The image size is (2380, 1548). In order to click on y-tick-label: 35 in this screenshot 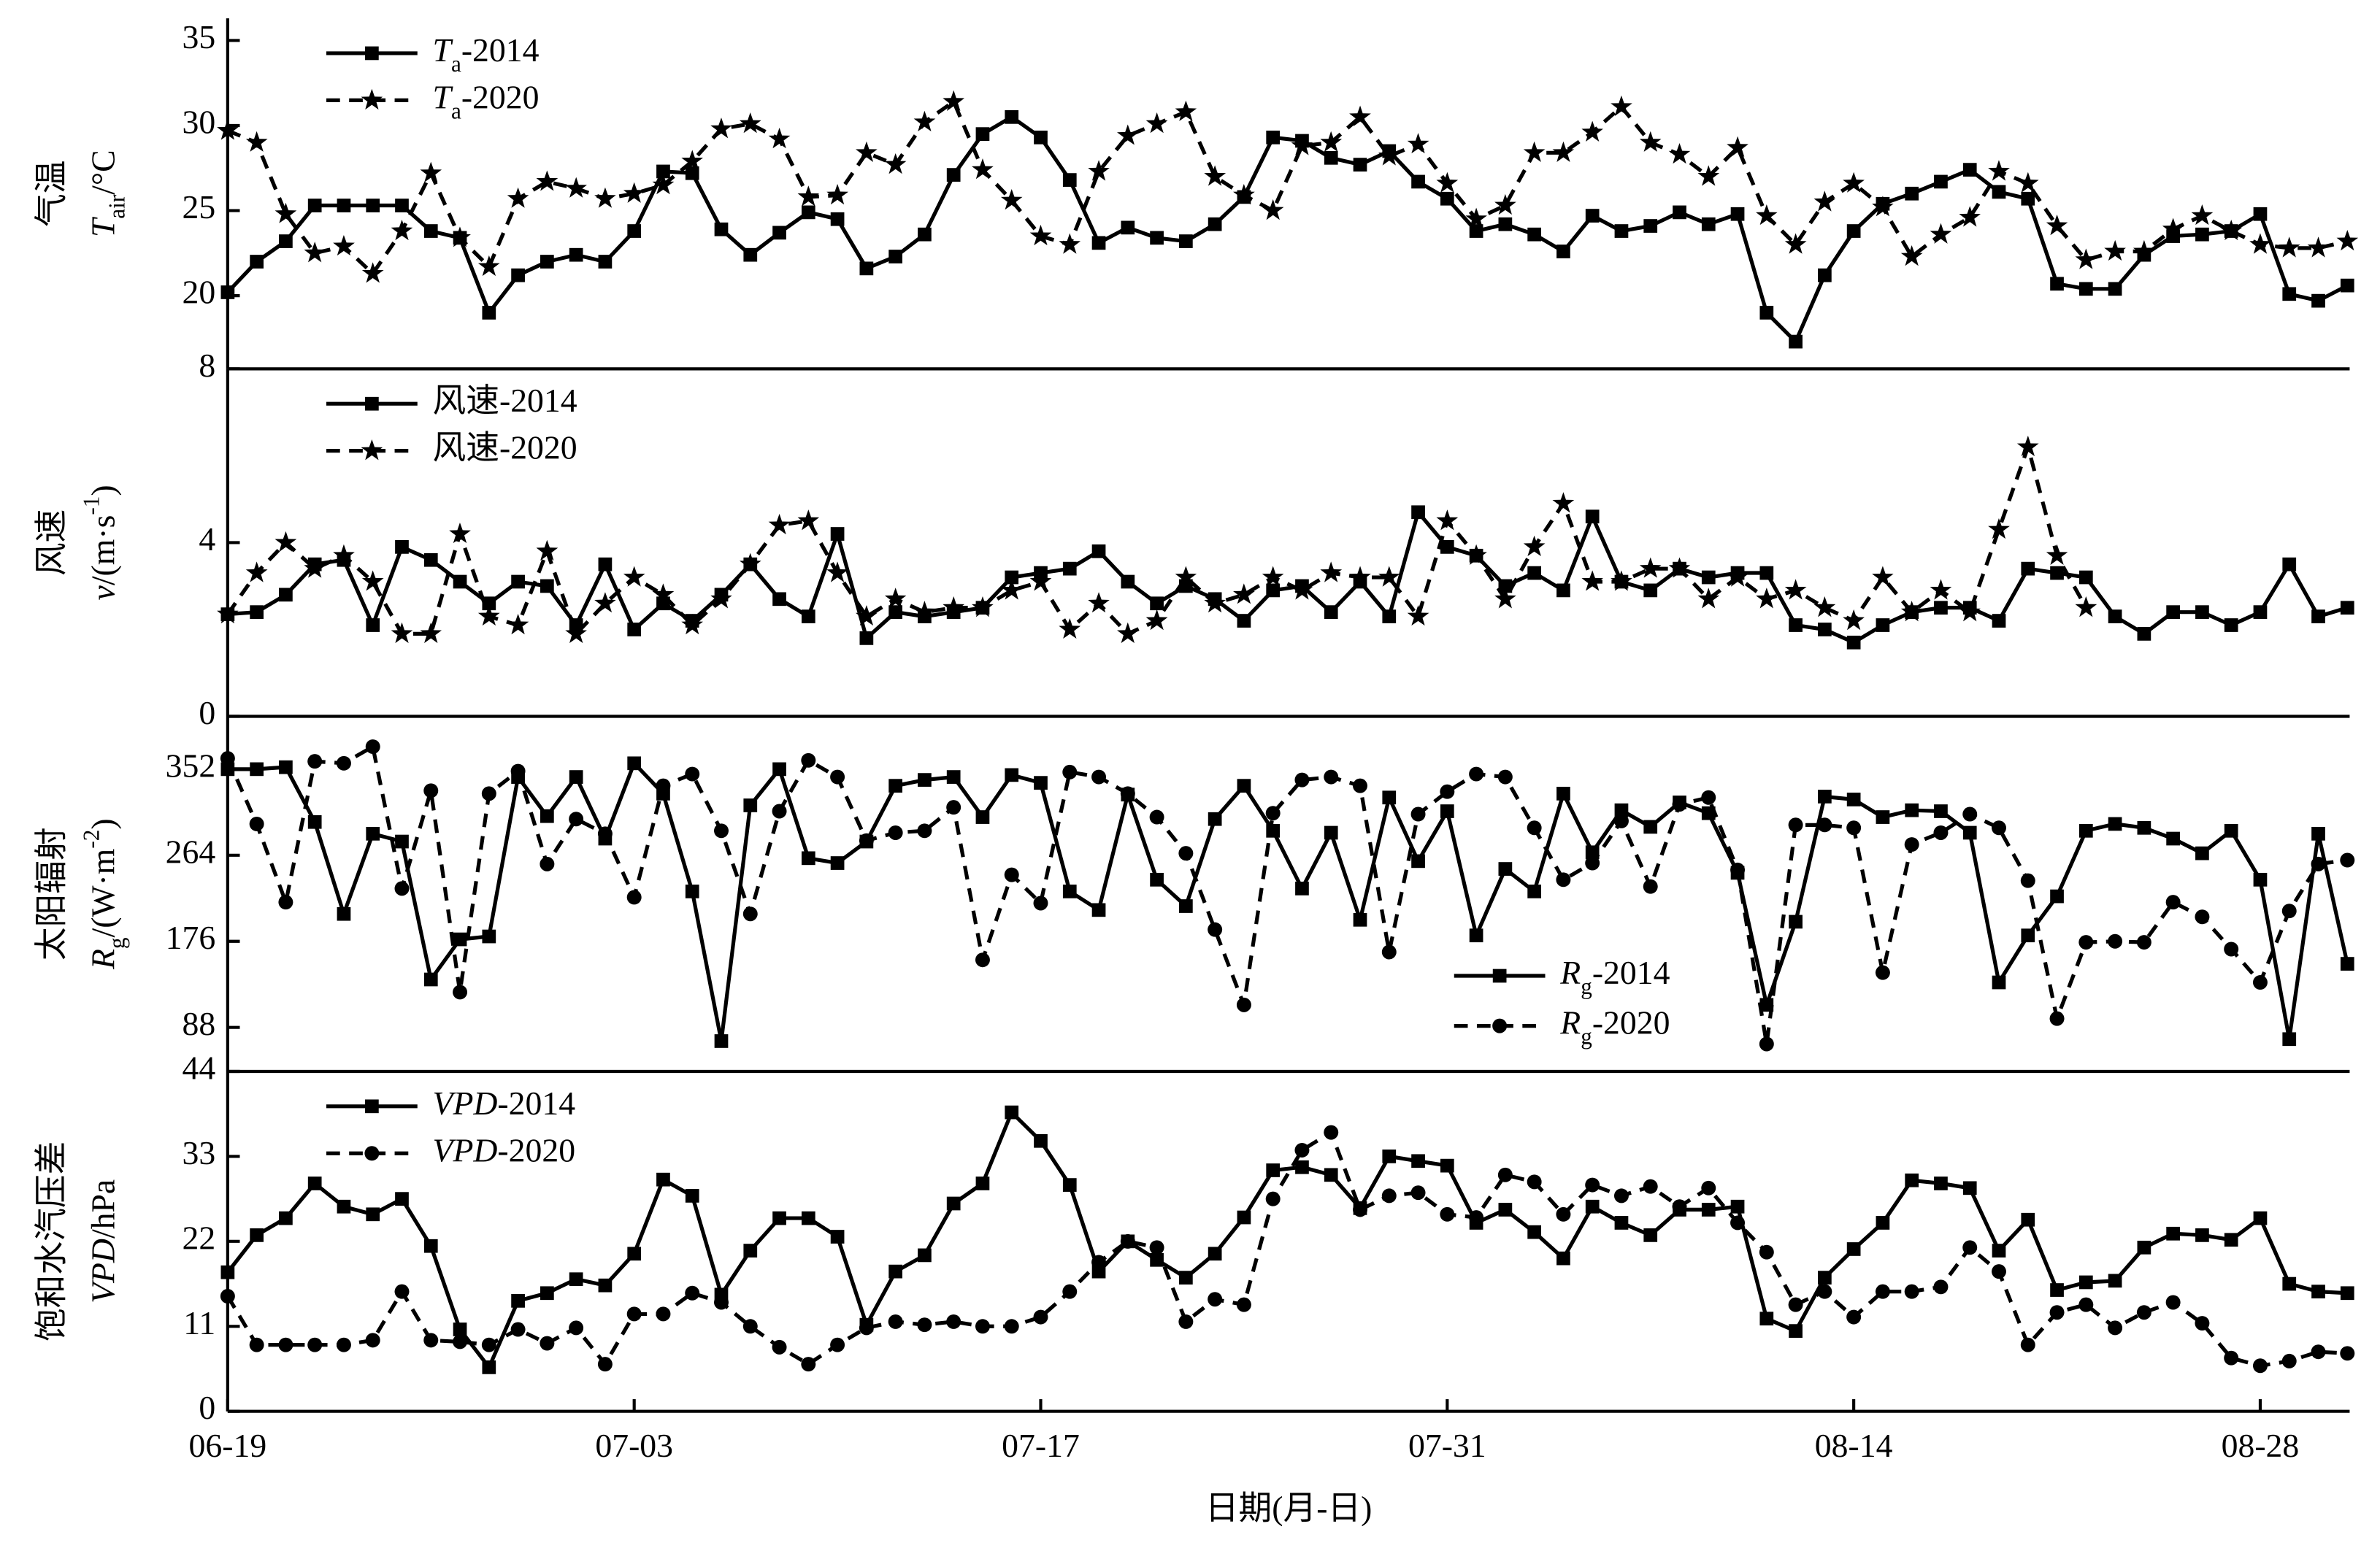, I will do `click(199, 36)`.